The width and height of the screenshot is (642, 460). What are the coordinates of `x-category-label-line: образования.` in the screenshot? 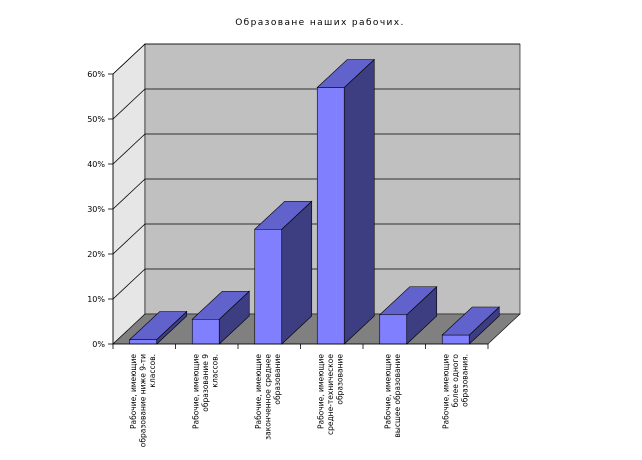 It's located at (464, 380).